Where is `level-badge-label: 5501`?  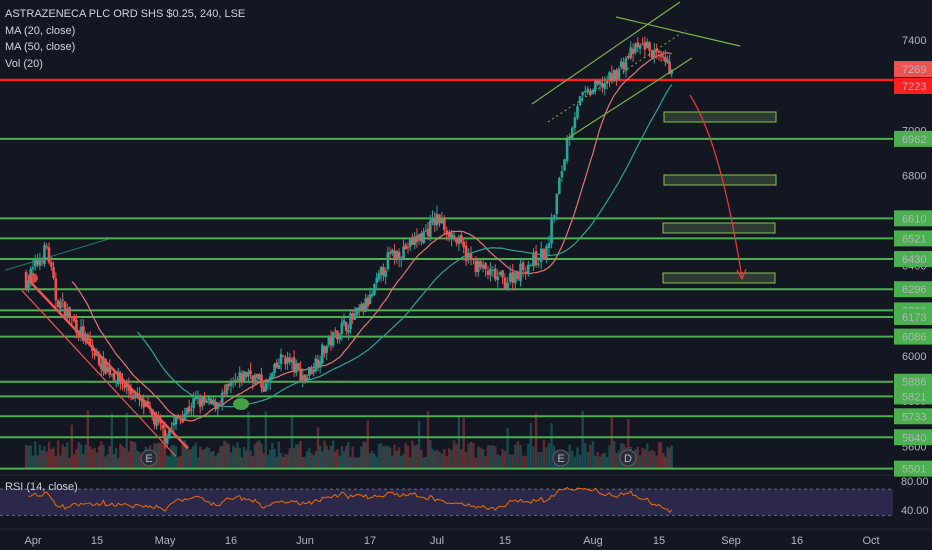
level-badge-label: 5501 is located at coordinates (914, 470).